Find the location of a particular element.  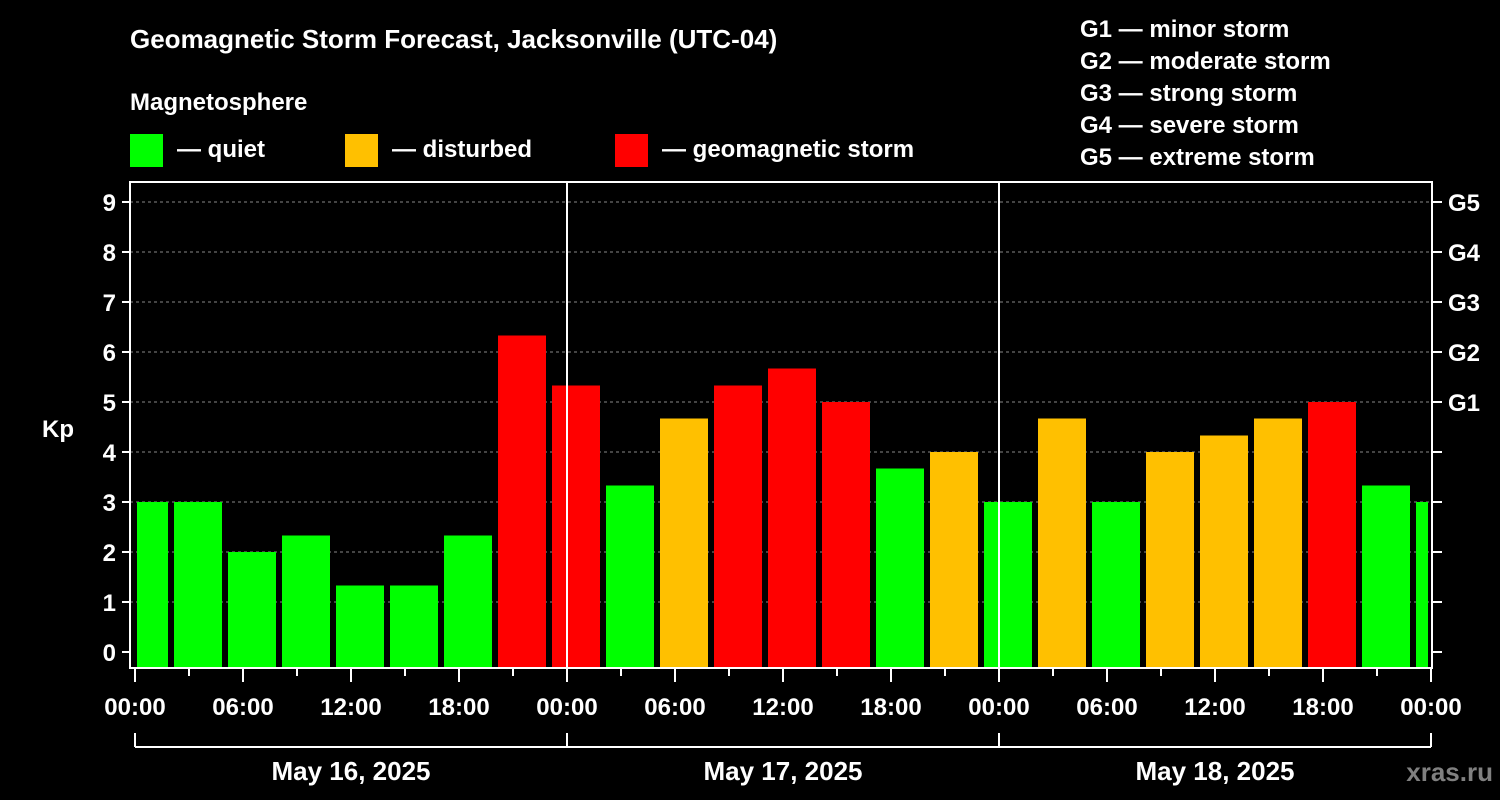

y-tick-label: 8 is located at coordinates (109, 253).